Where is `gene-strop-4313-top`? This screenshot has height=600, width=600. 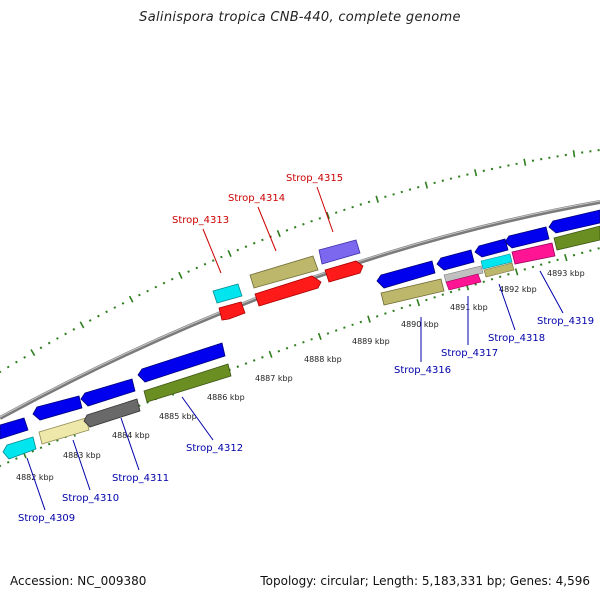
gene-strop-4313-top is located at coordinates (227, 293).